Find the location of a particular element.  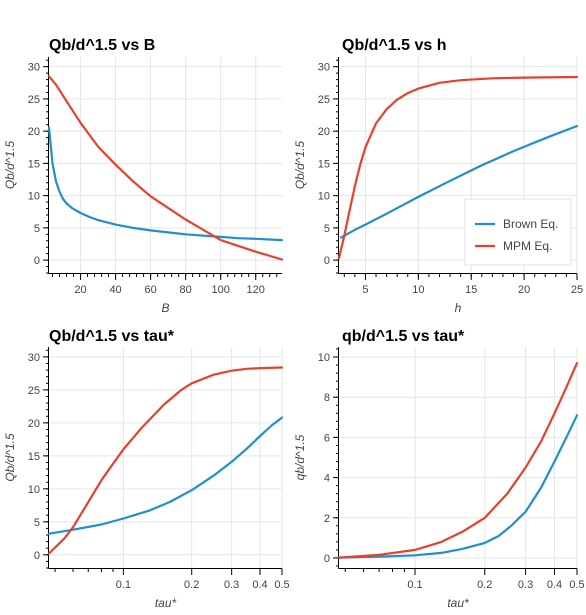

y-tick-label: 2 is located at coordinates (327, 519).